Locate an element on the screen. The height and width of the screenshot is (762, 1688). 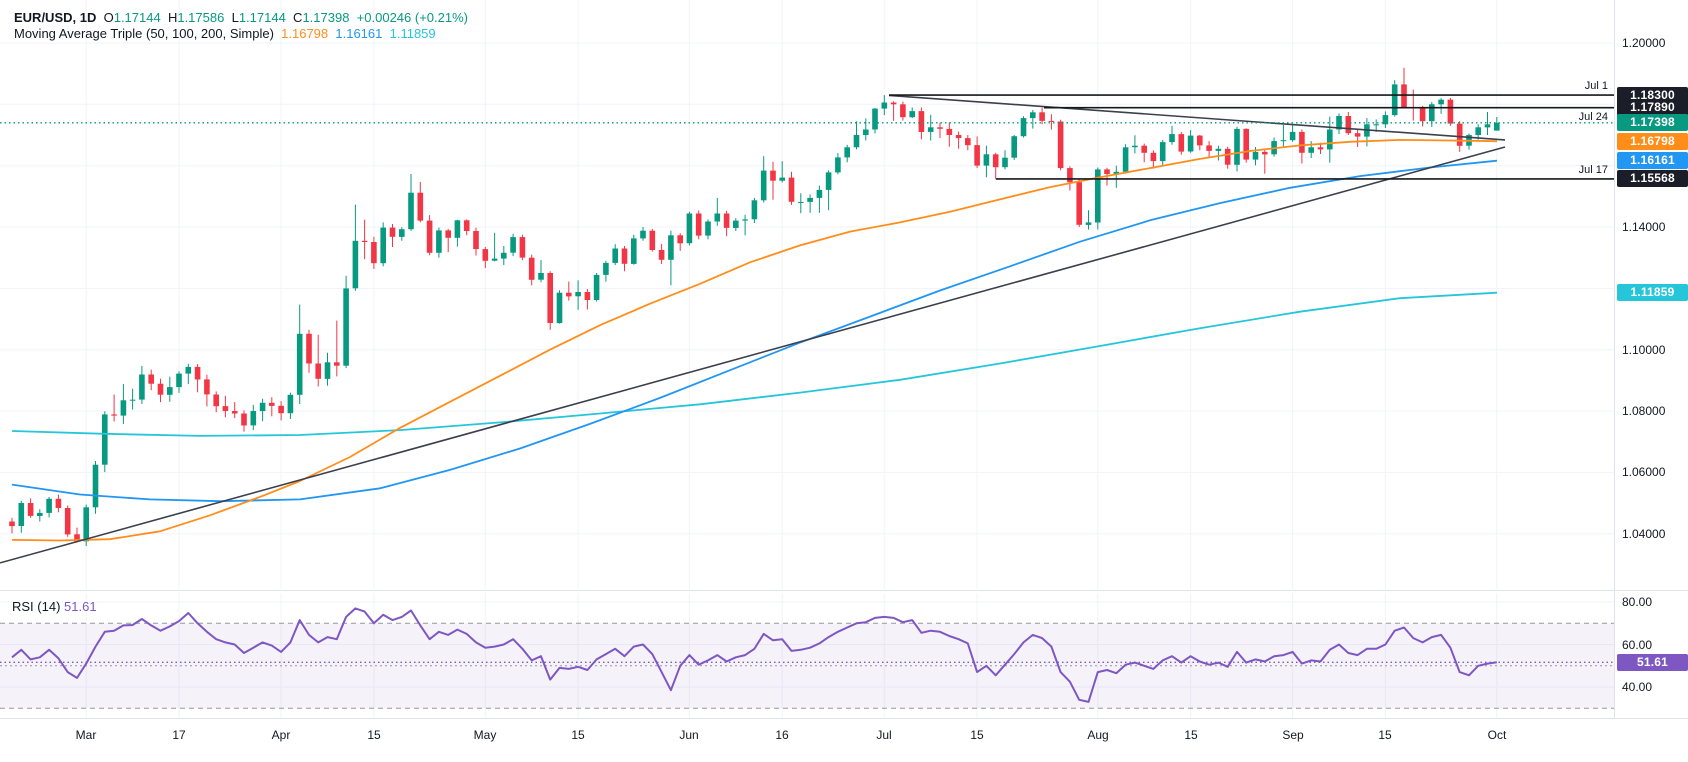
time-axis: Mar 17 Apr 15 May 15 Jun 16 Jul 15 Aug 15 Sep 15 Oct is located at coordinates (844, 740).